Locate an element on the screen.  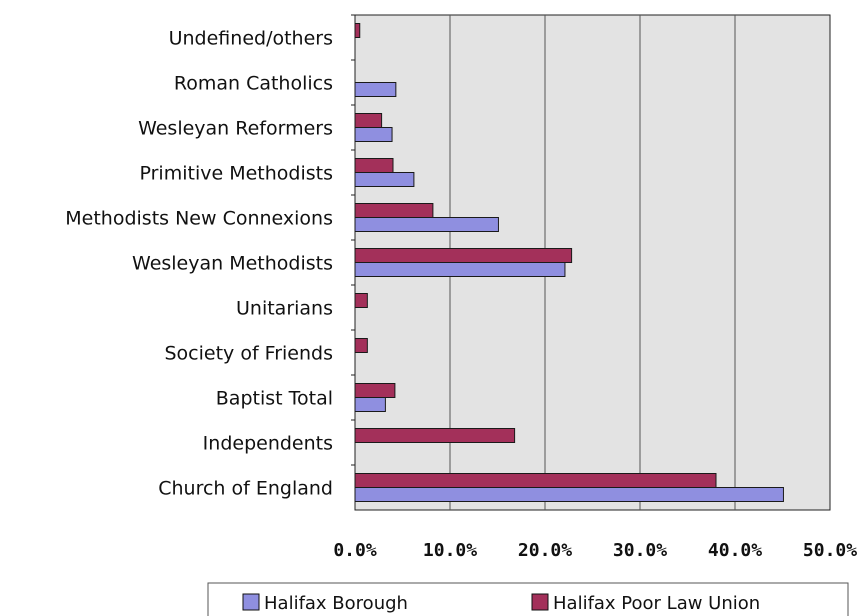
category-label: Baptist Total is located at coordinates (274, 399).